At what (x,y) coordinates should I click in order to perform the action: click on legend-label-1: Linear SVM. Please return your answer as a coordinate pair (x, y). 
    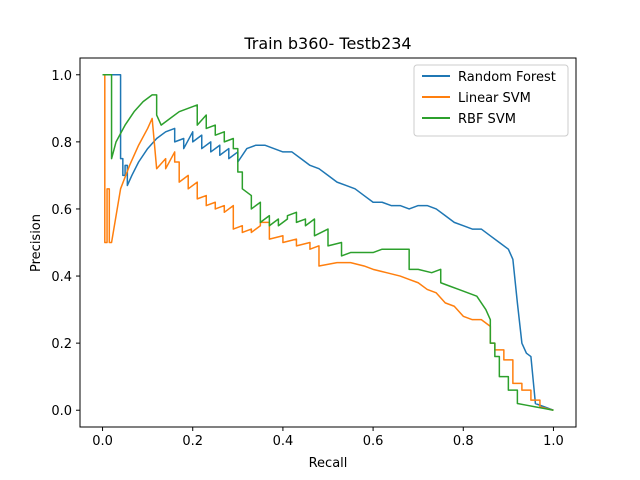
    Looking at the image, I should click on (494, 98).